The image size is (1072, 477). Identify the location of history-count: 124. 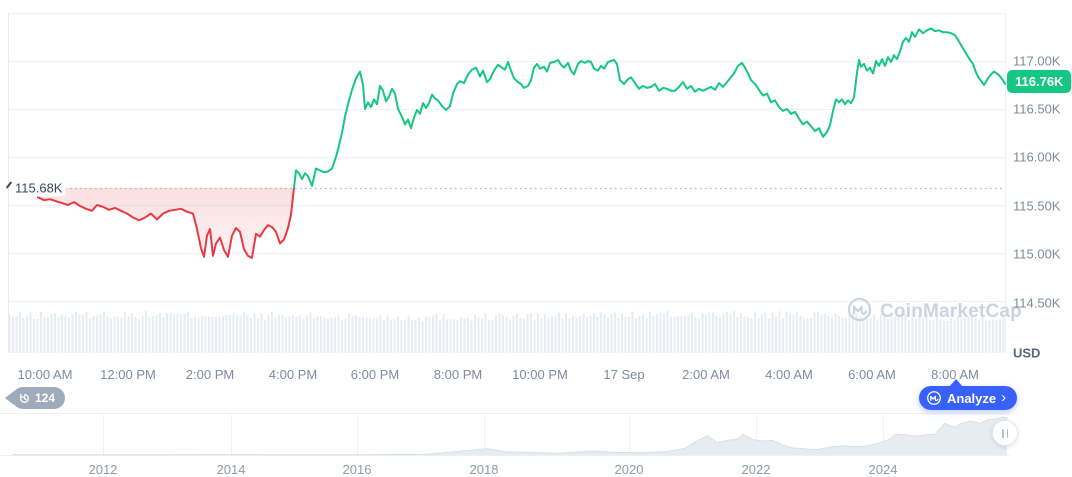
(45, 398).